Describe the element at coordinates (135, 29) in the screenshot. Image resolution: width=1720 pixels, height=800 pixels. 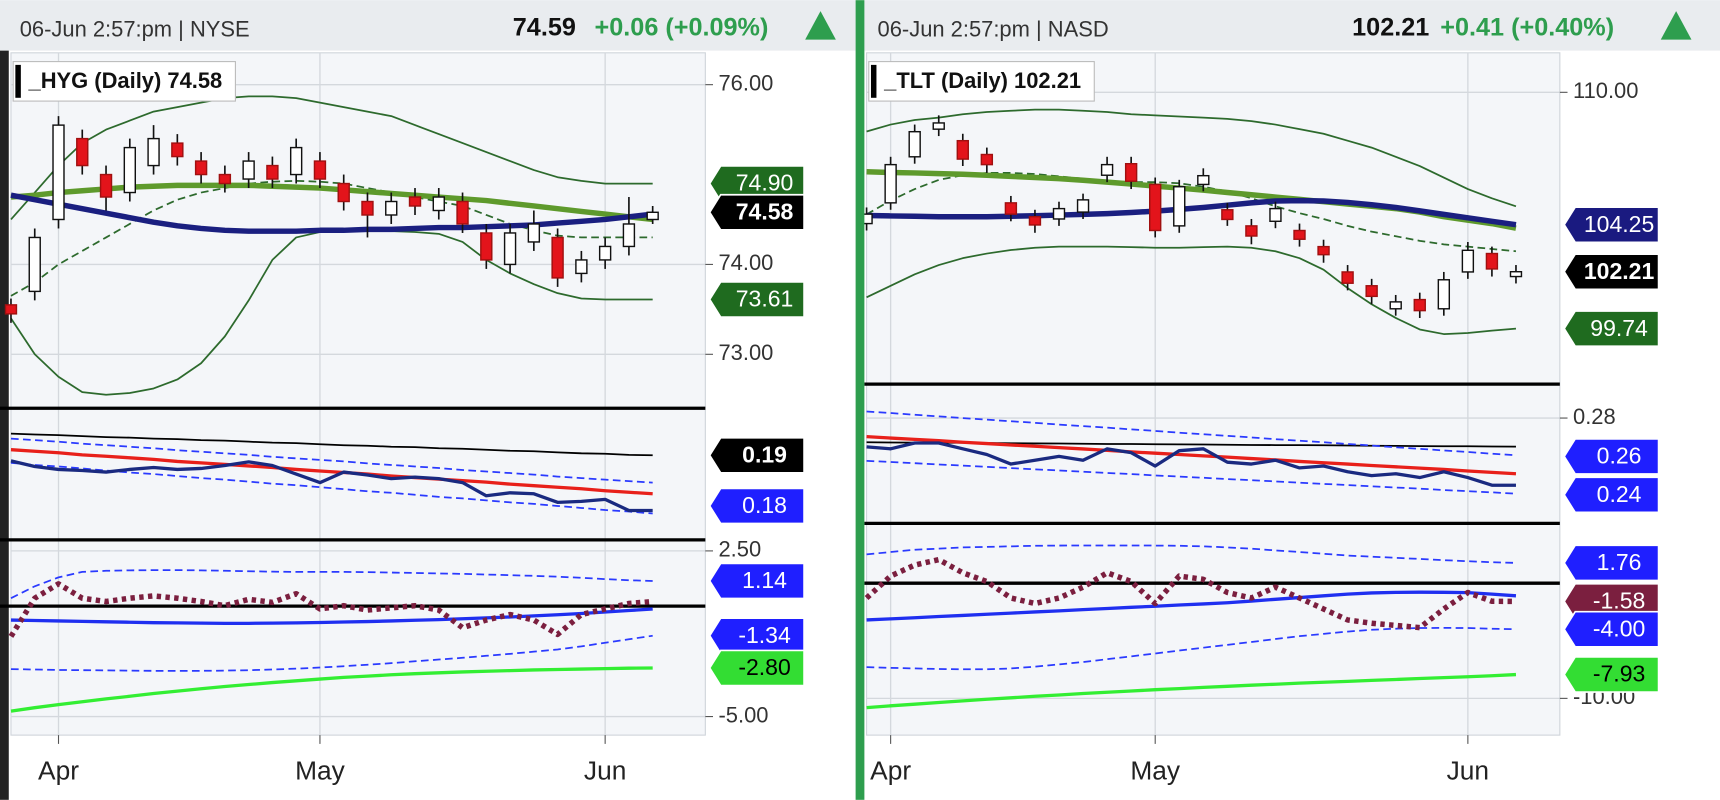
I see `header-date: 06-Jun 2:57:pm | NYSE` at that location.